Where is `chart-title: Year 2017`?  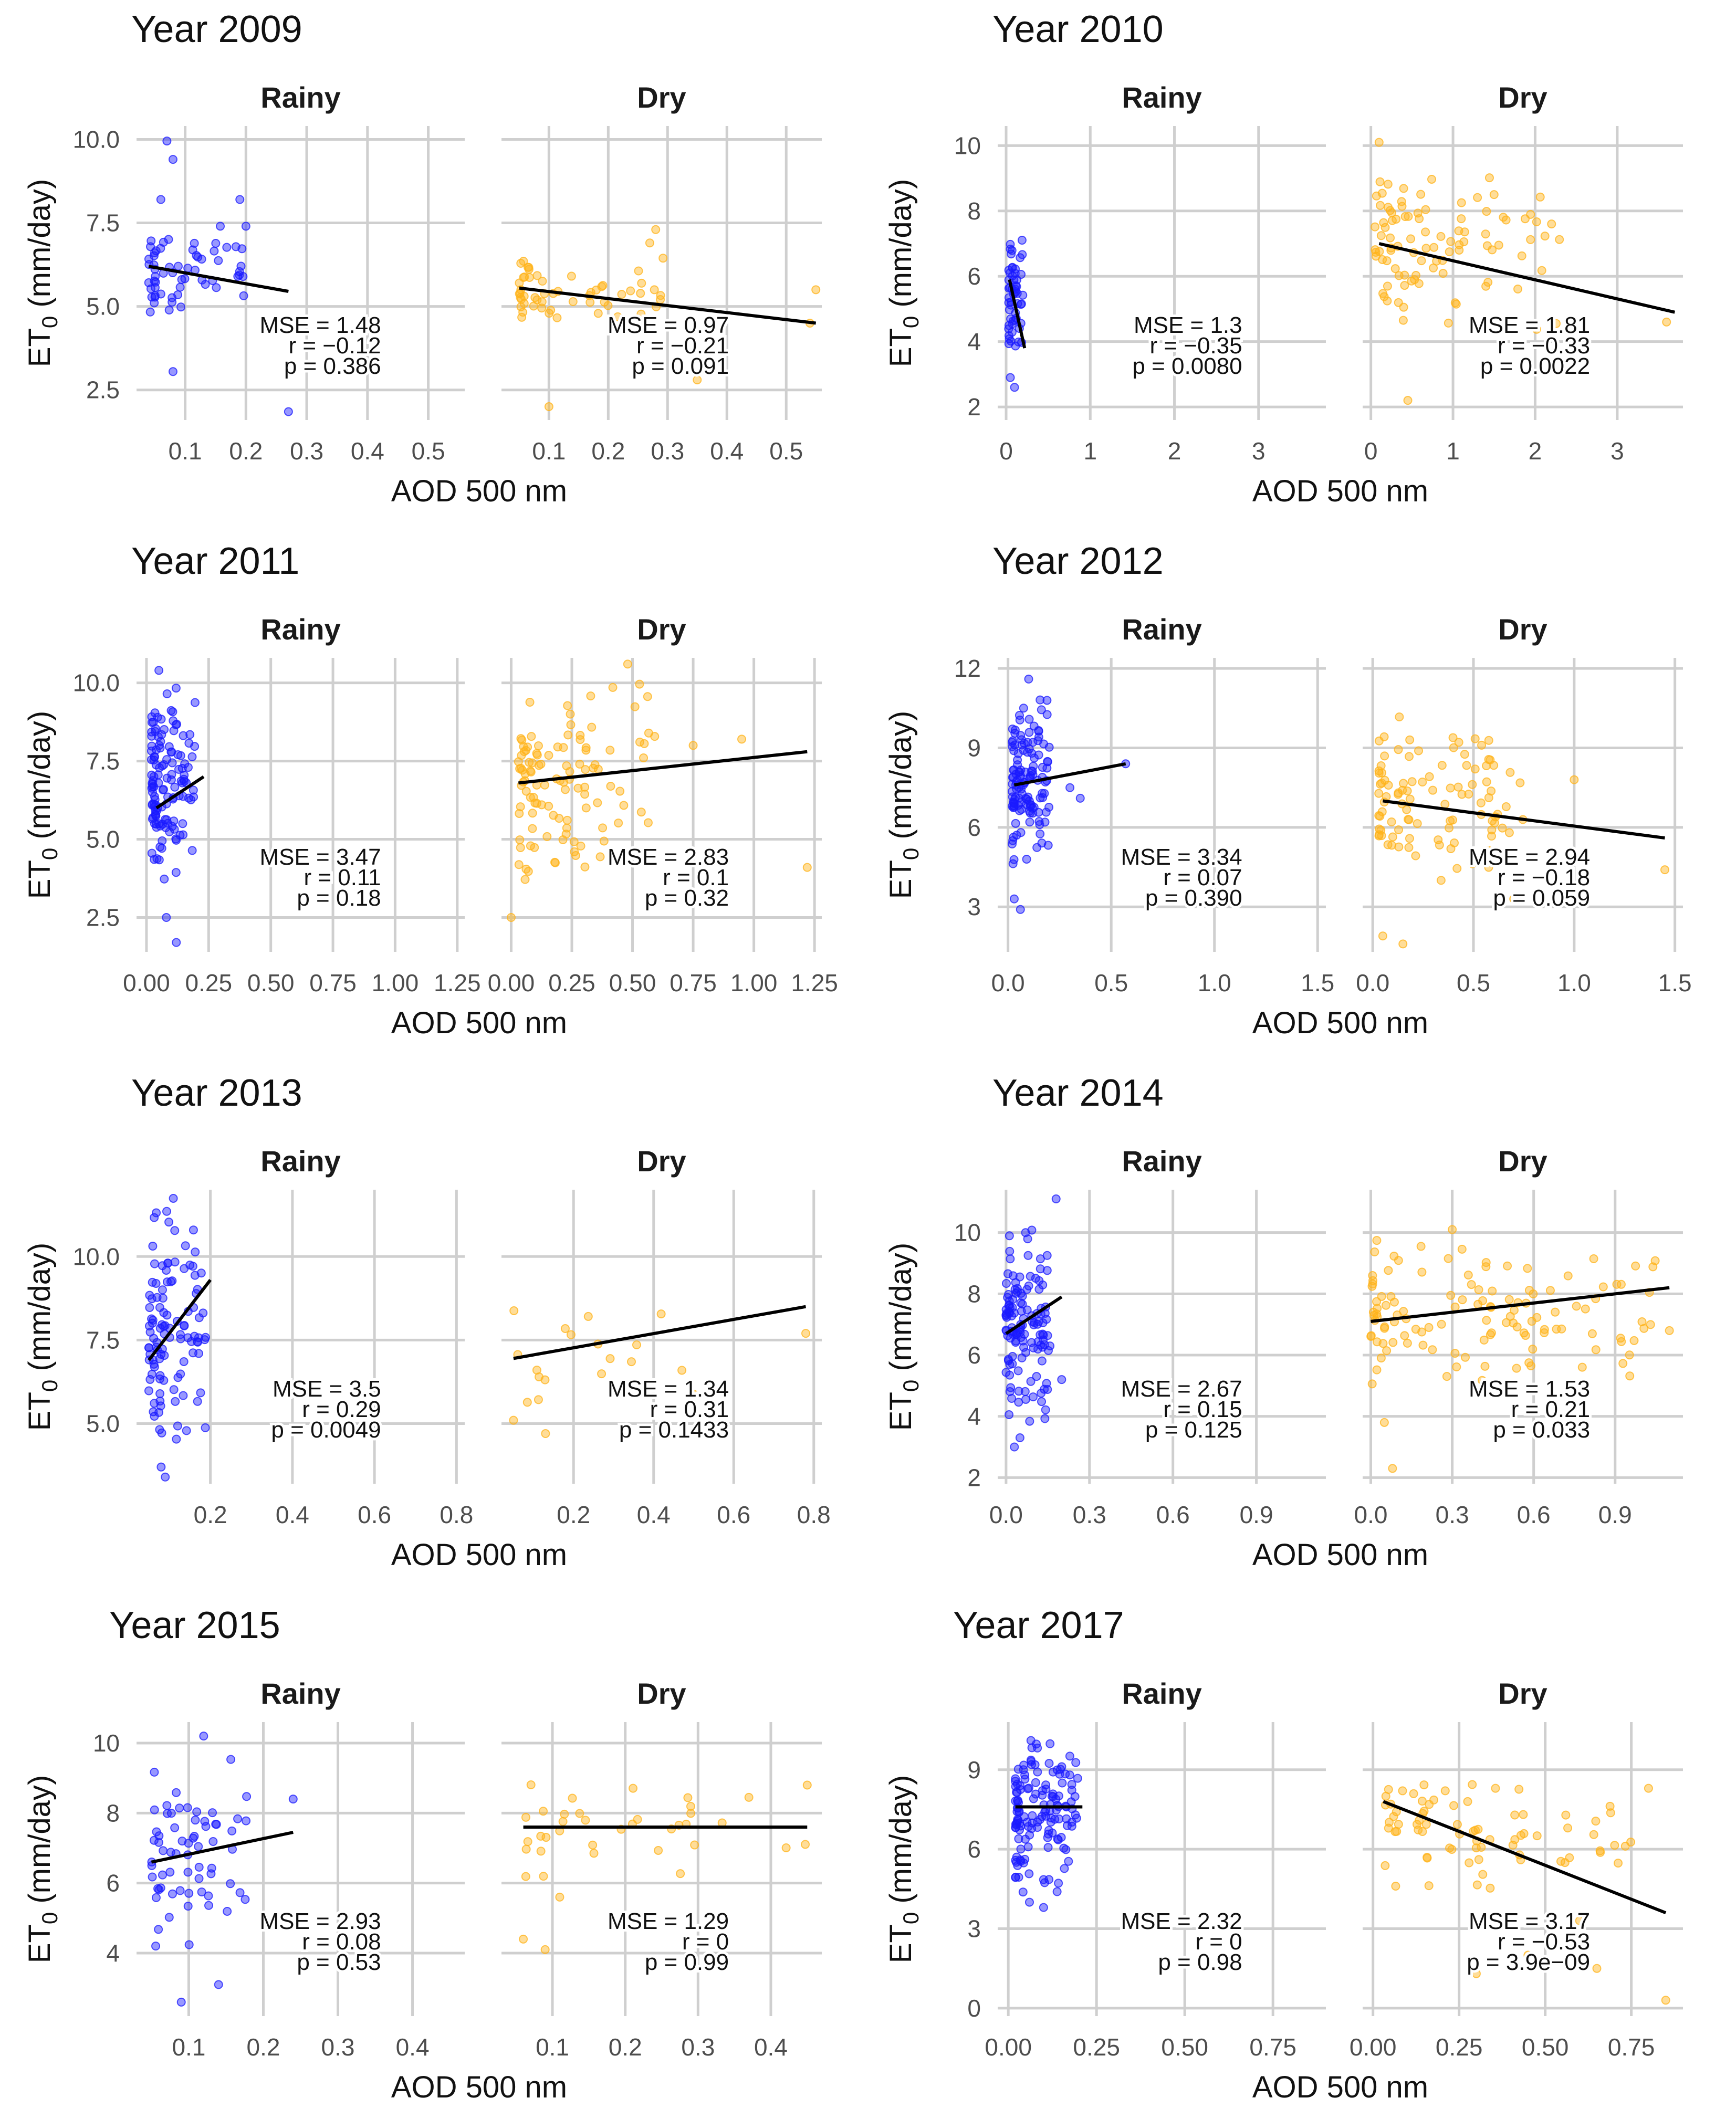
chart-title: Year 2017 is located at coordinates (1038, 1625).